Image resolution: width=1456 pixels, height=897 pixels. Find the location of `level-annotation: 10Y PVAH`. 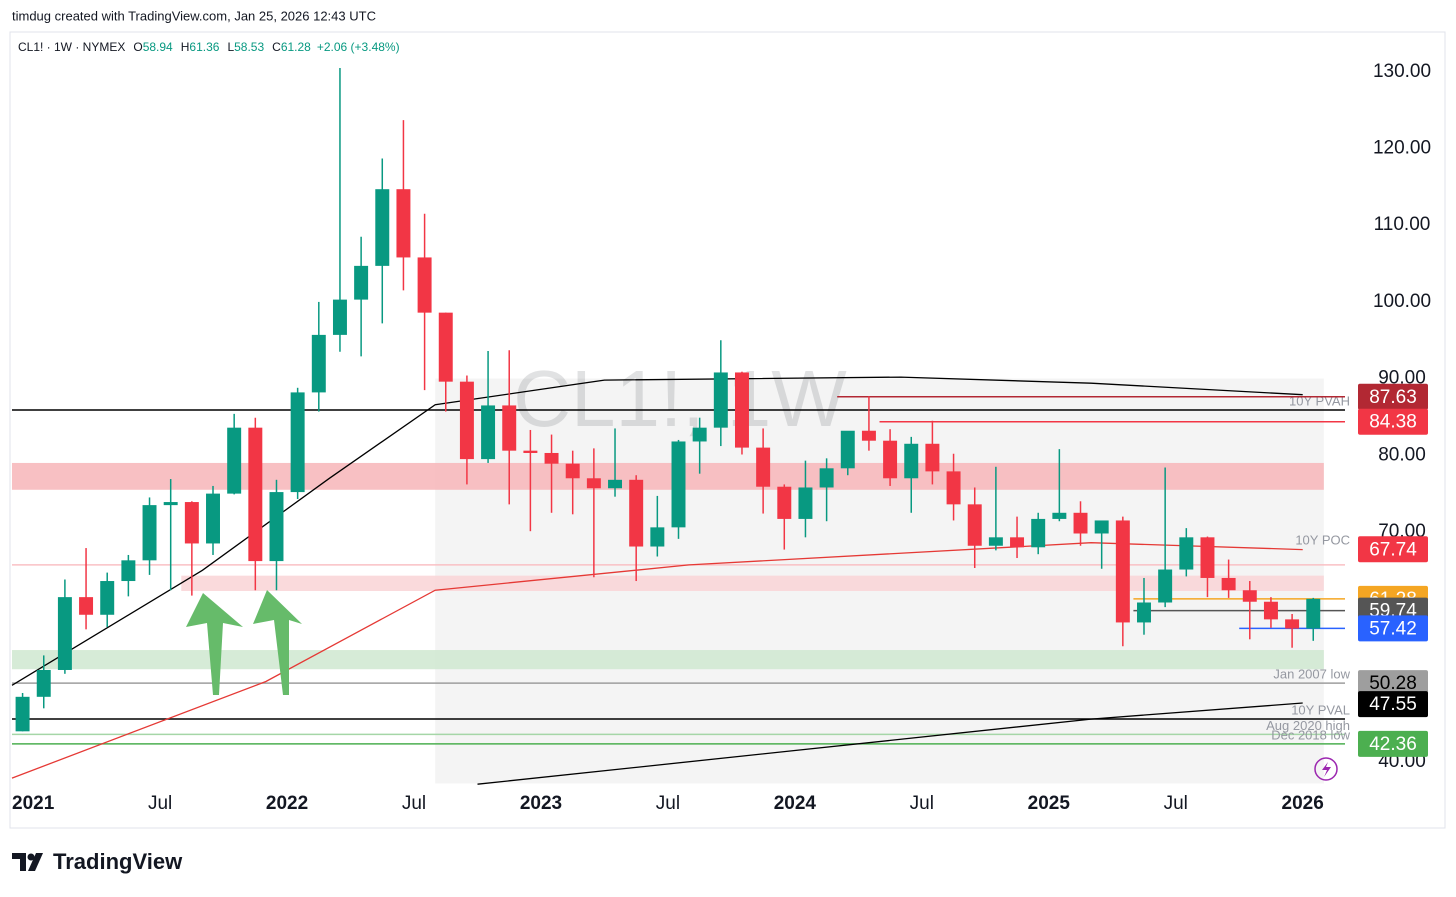

level-annotation: 10Y PVAH is located at coordinates (1319, 400).